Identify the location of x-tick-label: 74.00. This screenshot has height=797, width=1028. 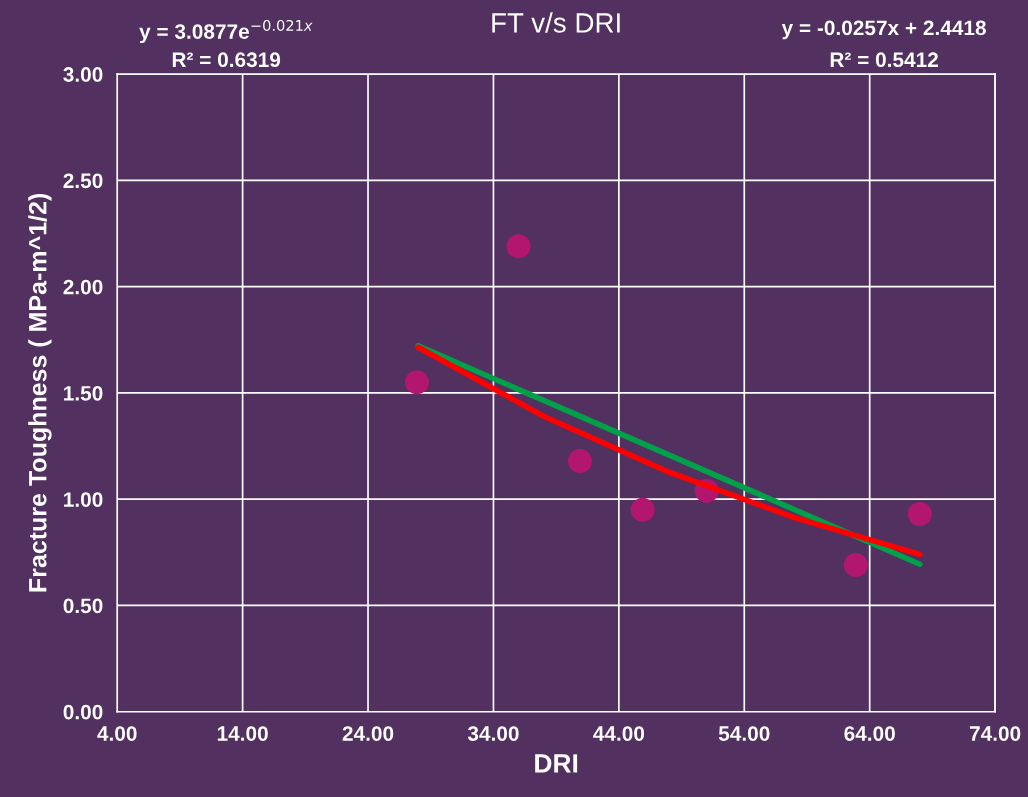
(995, 733).